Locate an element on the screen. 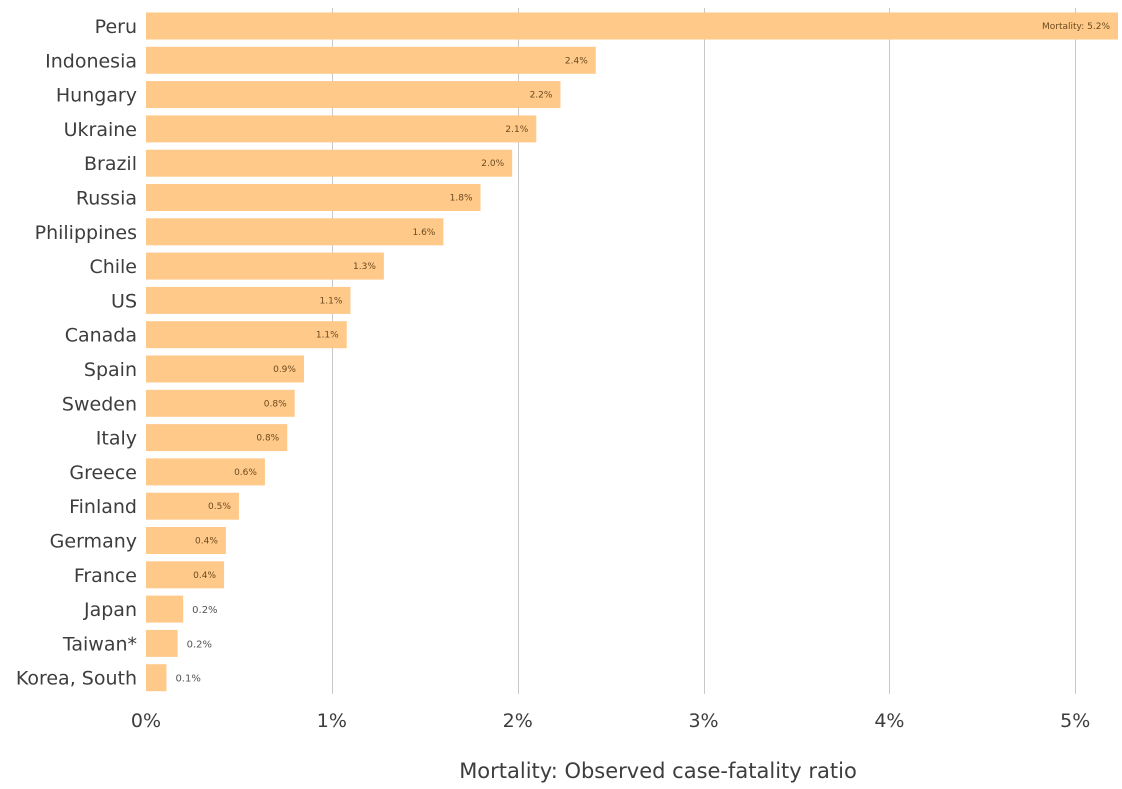 The width and height of the screenshot is (1122, 789). value-label: 2.2% is located at coordinates (541, 96).